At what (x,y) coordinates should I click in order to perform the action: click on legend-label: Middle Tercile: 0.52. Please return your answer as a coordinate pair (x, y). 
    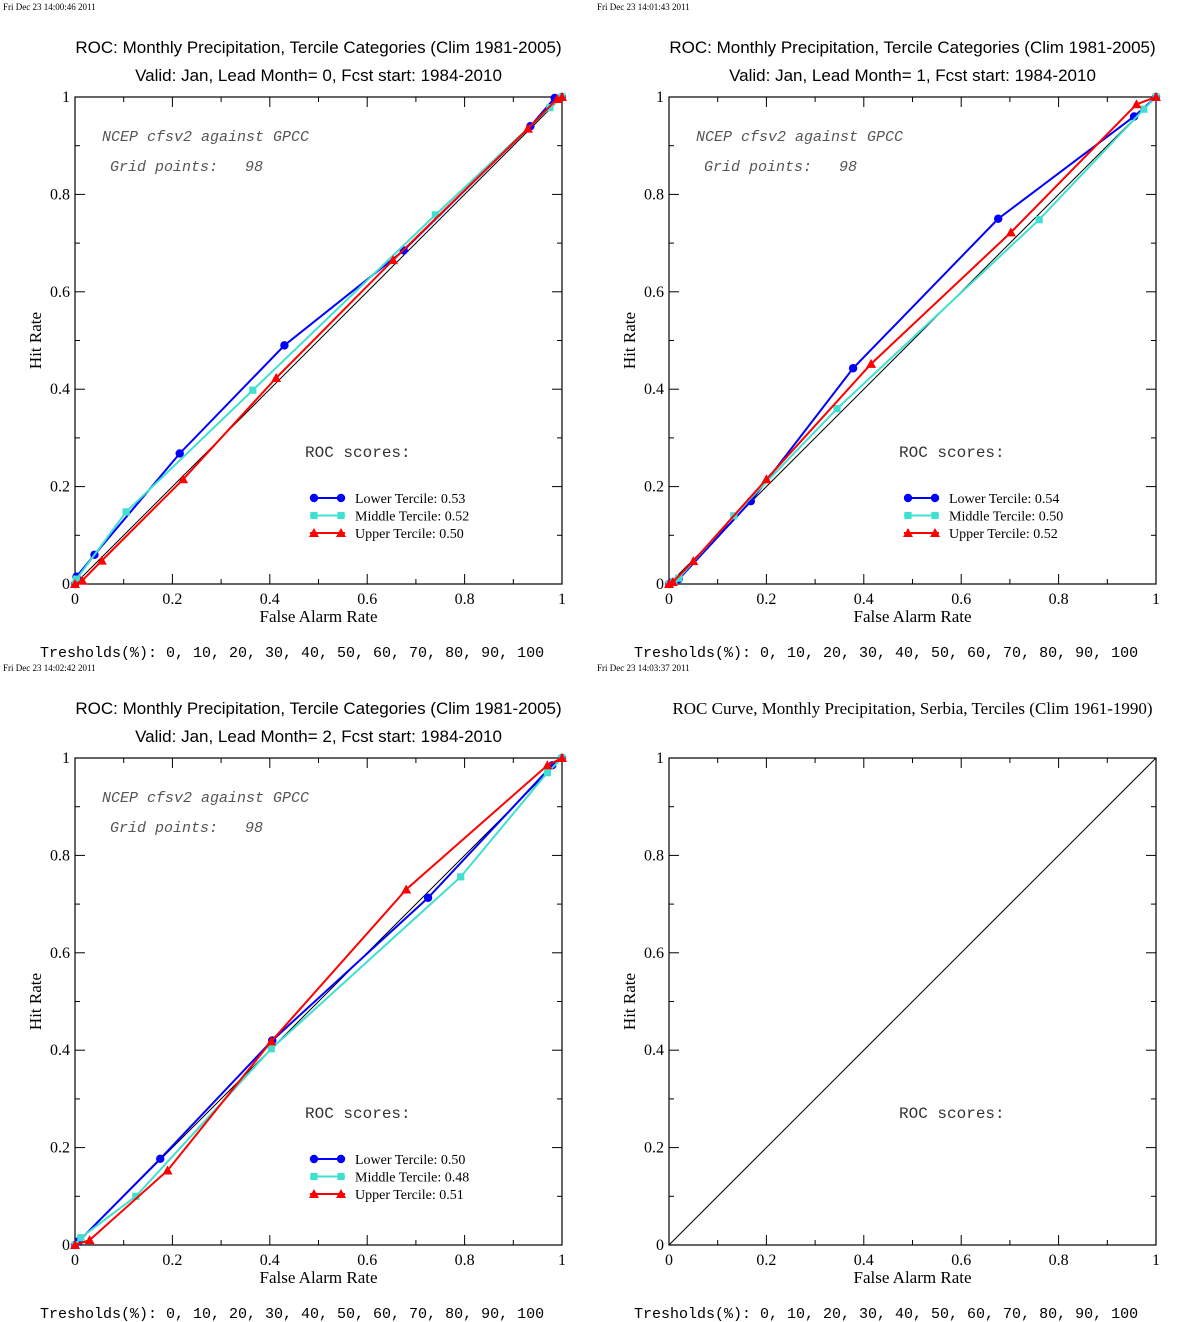
    Looking at the image, I should click on (412, 517).